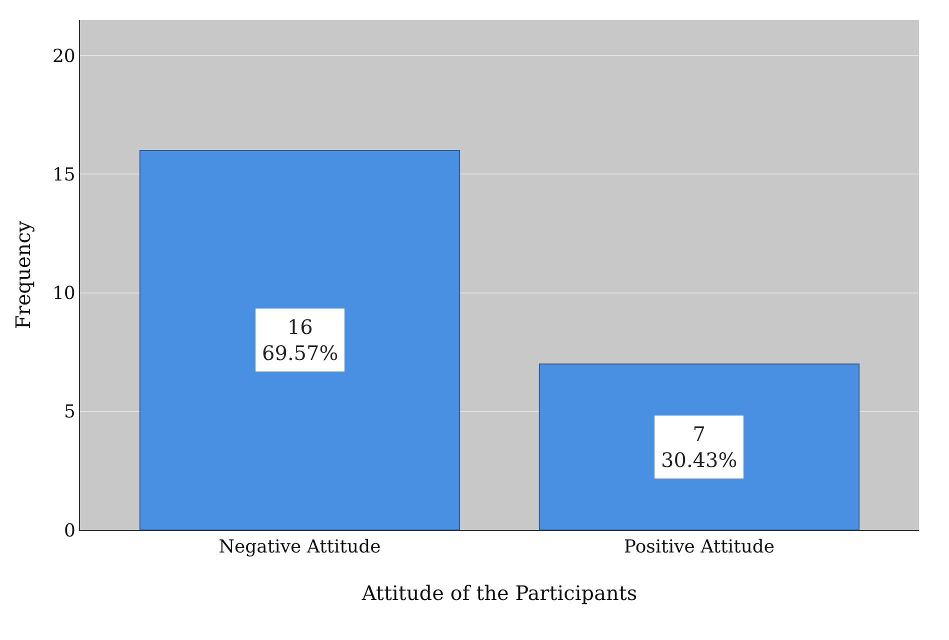  What do you see at coordinates (23, 275) in the screenshot?
I see `y-axis-title: Frequency` at bounding box center [23, 275].